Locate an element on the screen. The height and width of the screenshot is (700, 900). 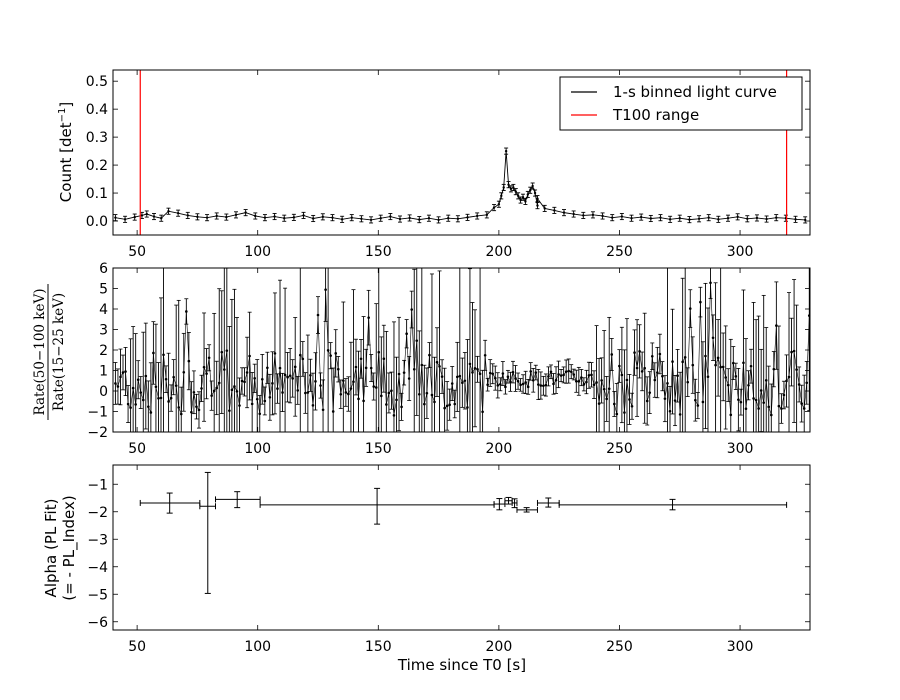
plot-area is located at coordinates (463, 532).